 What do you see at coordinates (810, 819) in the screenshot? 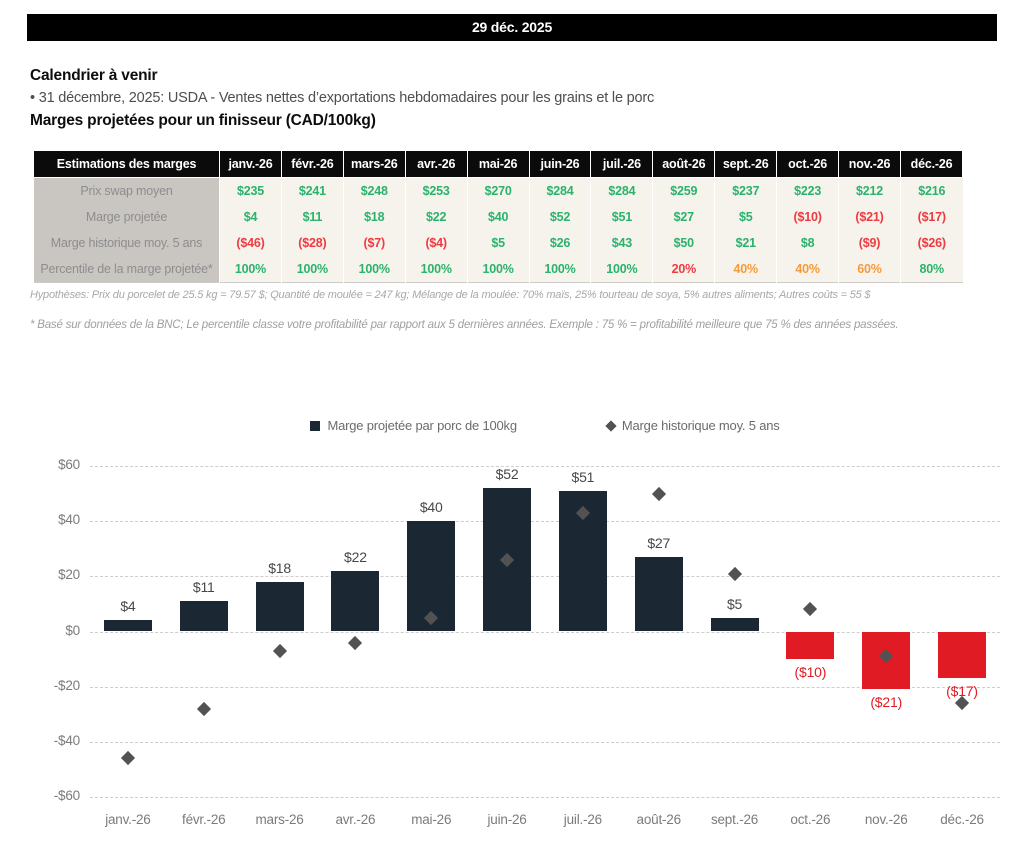
I see `x-tick-label: oct.-26` at bounding box center [810, 819].